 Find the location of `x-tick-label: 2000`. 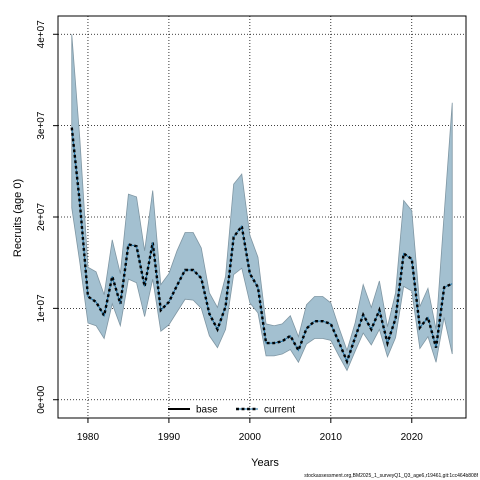

x-tick-label: 2000 is located at coordinates (250, 437).